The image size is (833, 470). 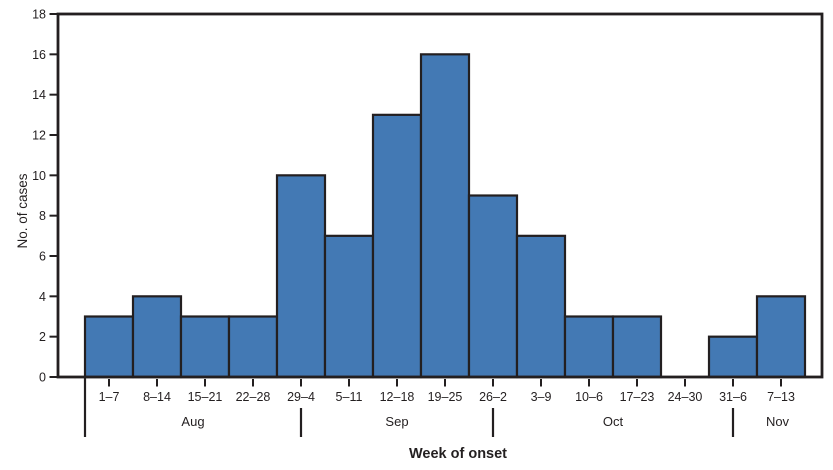 What do you see at coordinates (42, 257) in the screenshot?
I see `y-tick-label: 6` at bounding box center [42, 257].